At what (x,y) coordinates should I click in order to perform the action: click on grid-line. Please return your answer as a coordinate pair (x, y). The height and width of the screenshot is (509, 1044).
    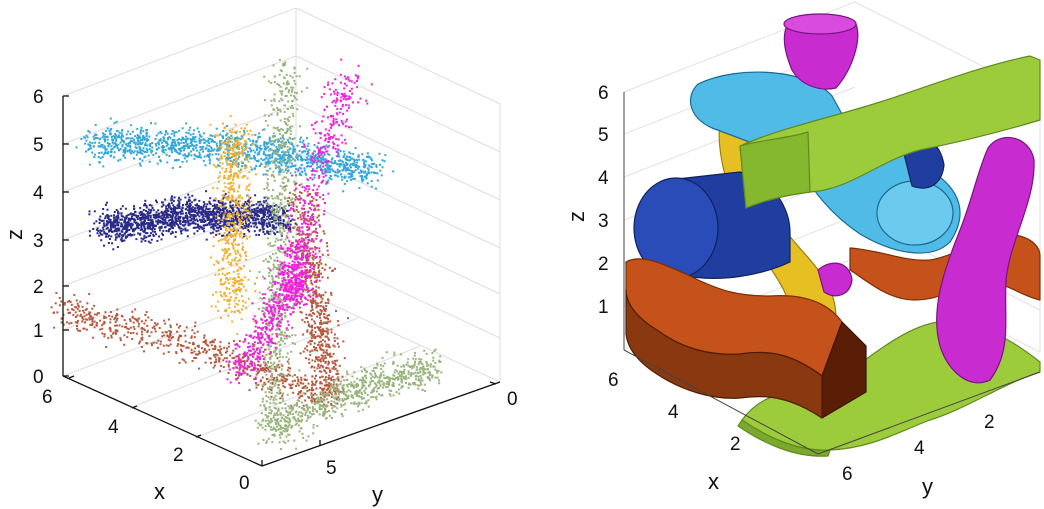
    Looking at the image, I should click on (398, 200).